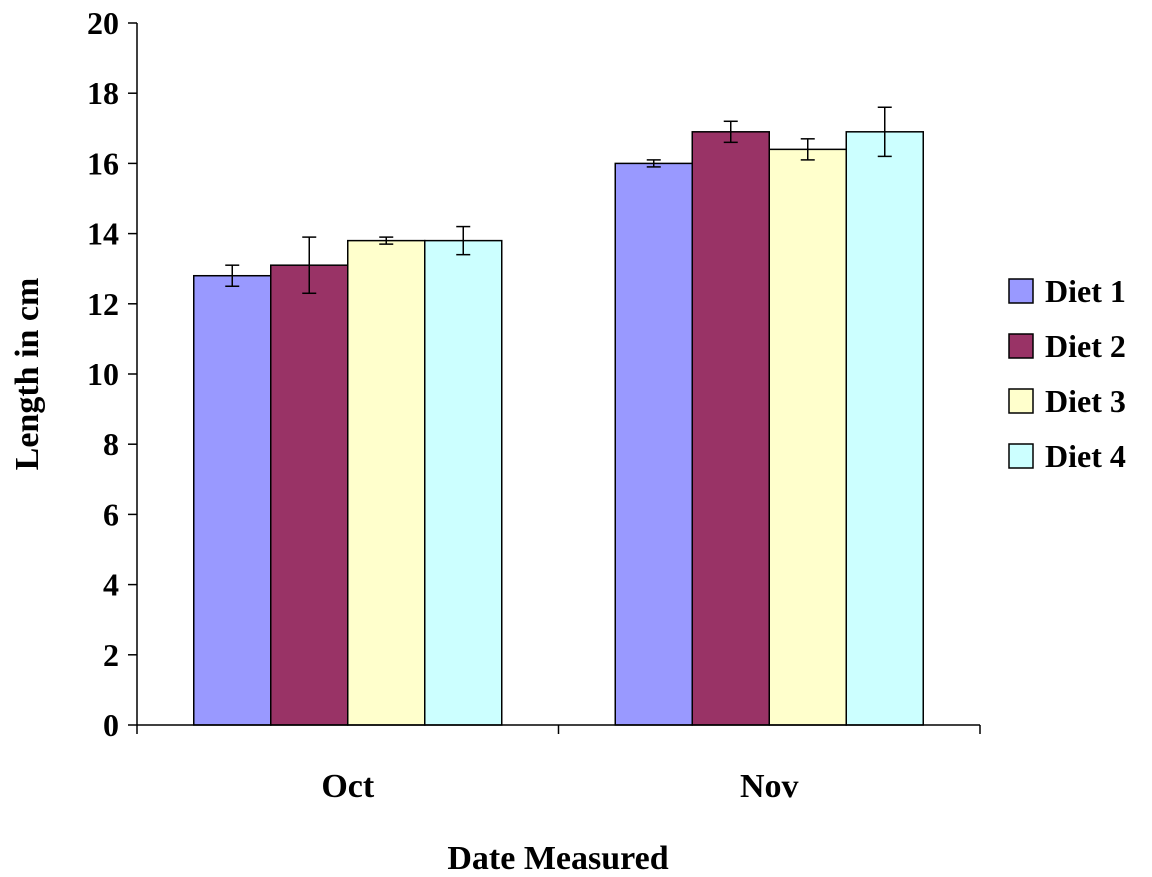 The width and height of the screenshot is (1152, 877). Describe the element at coordinates (769, 786) in the screenshot. I see `x-category-label: Nov` at that location.